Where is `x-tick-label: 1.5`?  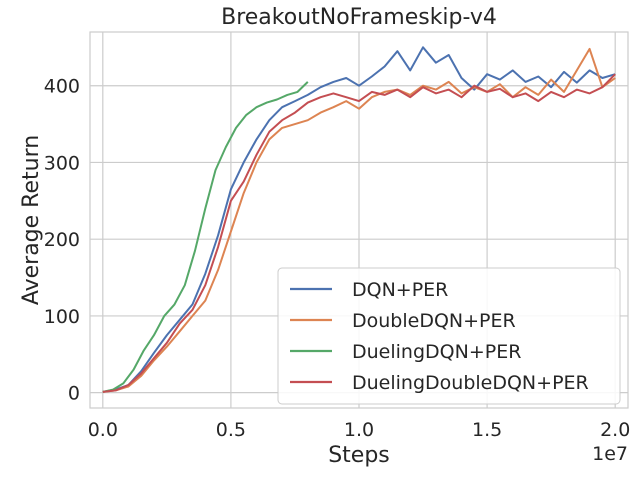 x-tick-label: 1.5 is located at coordinates (487, 430).